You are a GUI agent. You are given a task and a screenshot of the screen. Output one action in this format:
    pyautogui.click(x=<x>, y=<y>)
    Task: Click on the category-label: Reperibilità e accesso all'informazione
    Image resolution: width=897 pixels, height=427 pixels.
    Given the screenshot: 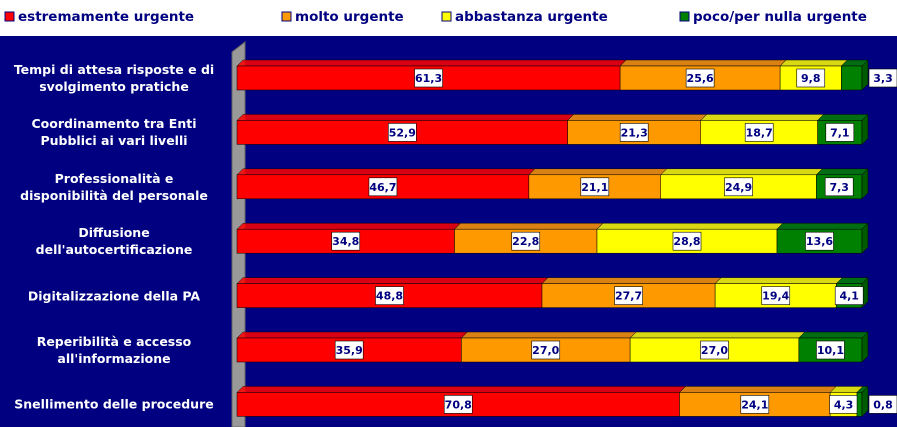 What is the action you would take?
    pyautogui.click(x=114, y=350)
    